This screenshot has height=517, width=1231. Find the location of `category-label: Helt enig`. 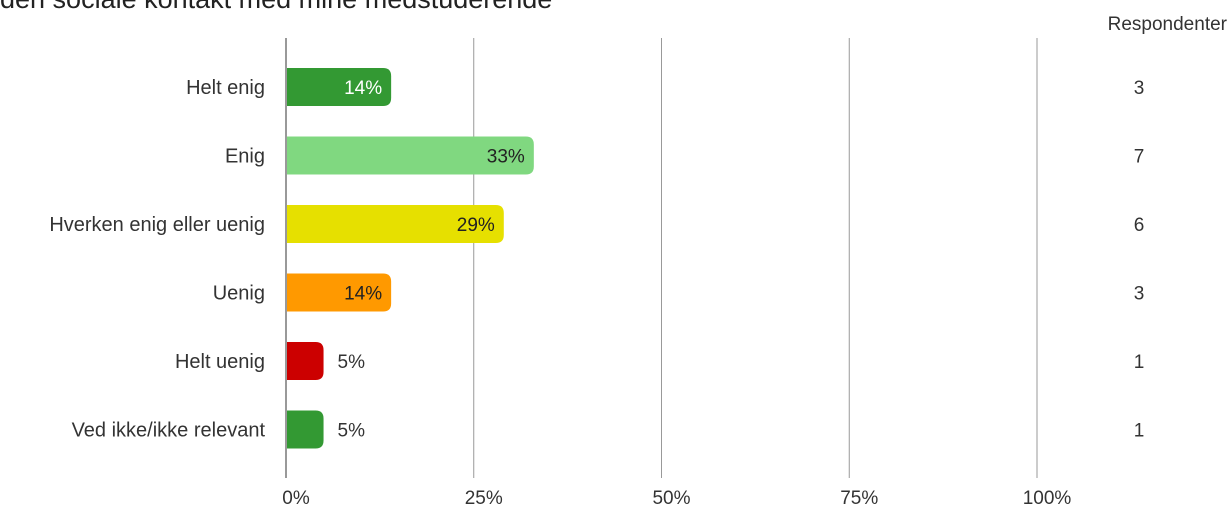

category-label: Helt enig is located at coordinates (225, 88).